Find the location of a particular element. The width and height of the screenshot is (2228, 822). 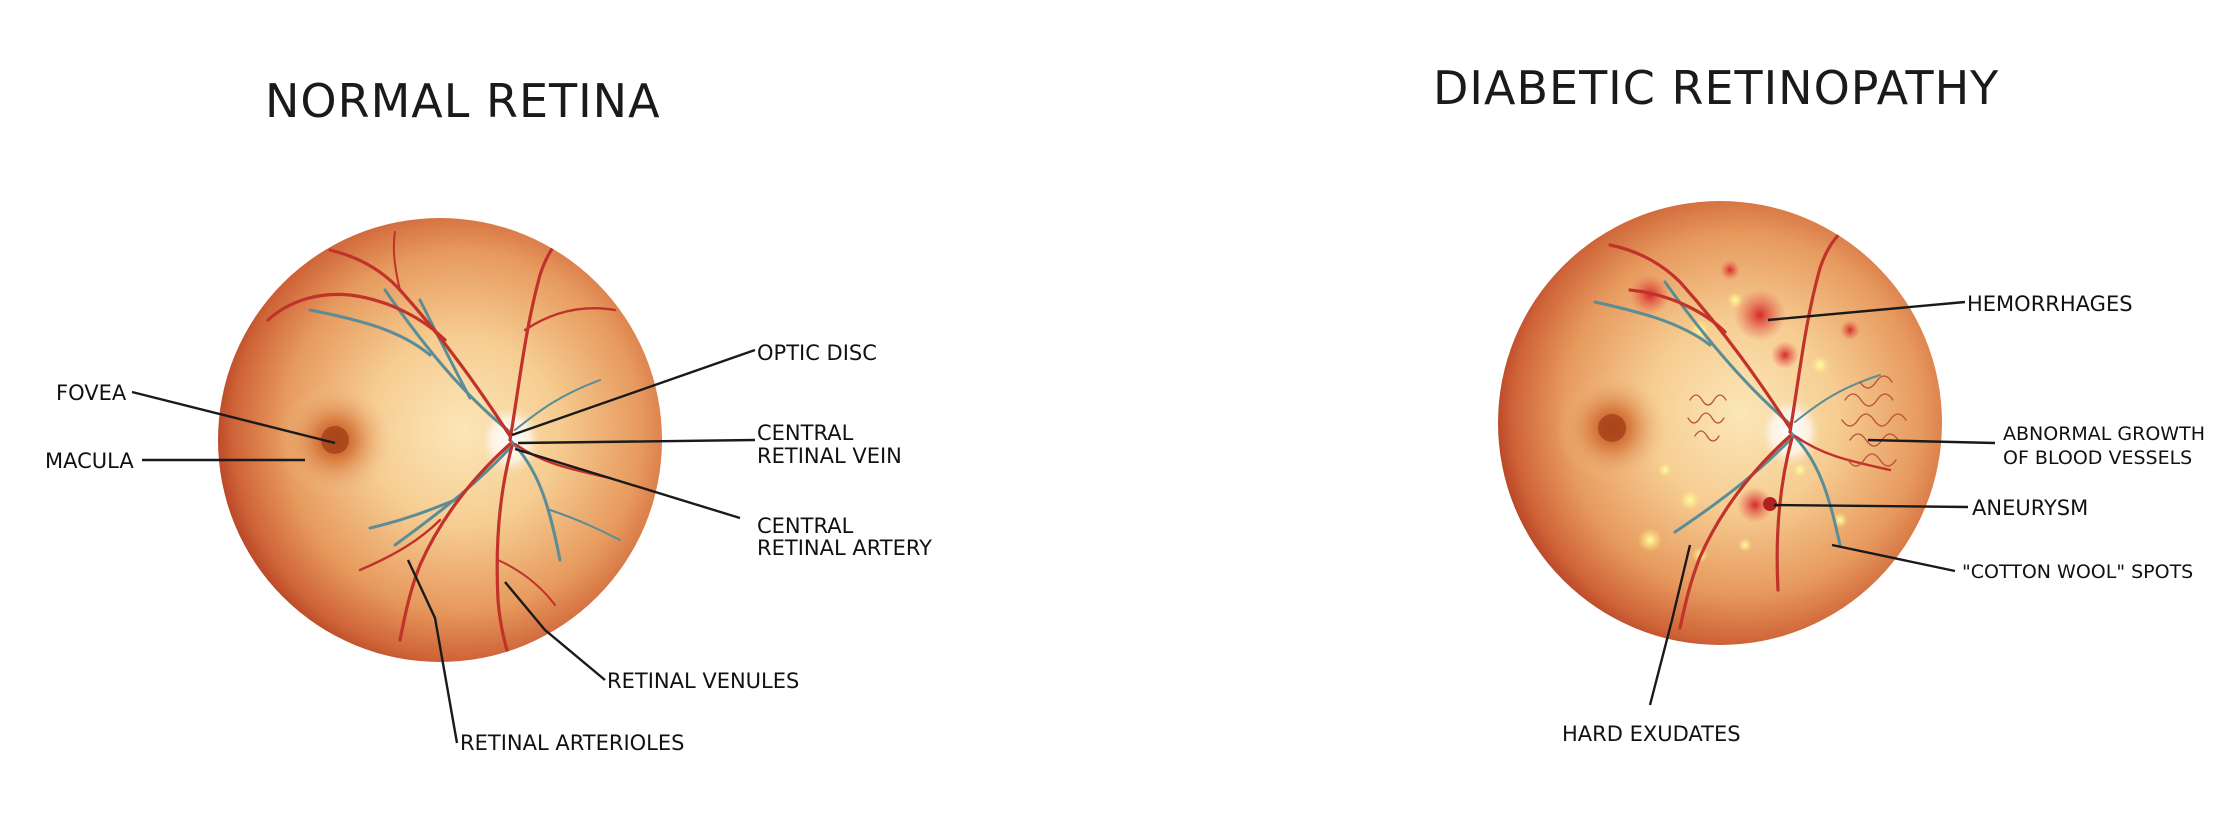

normal-retina-leaders is located at coordinates (443, 546).